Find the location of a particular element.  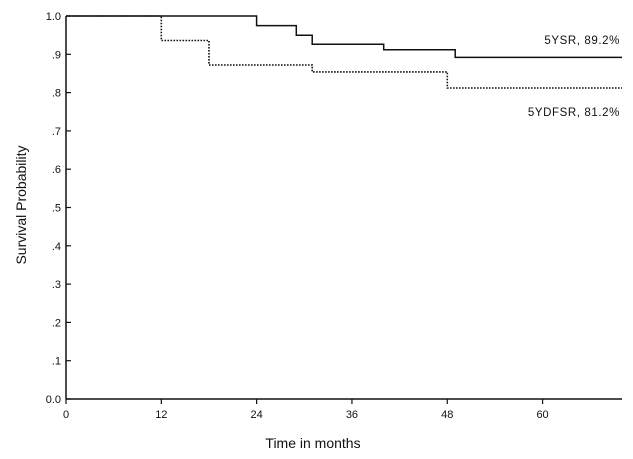

y-tick-label: .1 is located at coordinates (56, 362).